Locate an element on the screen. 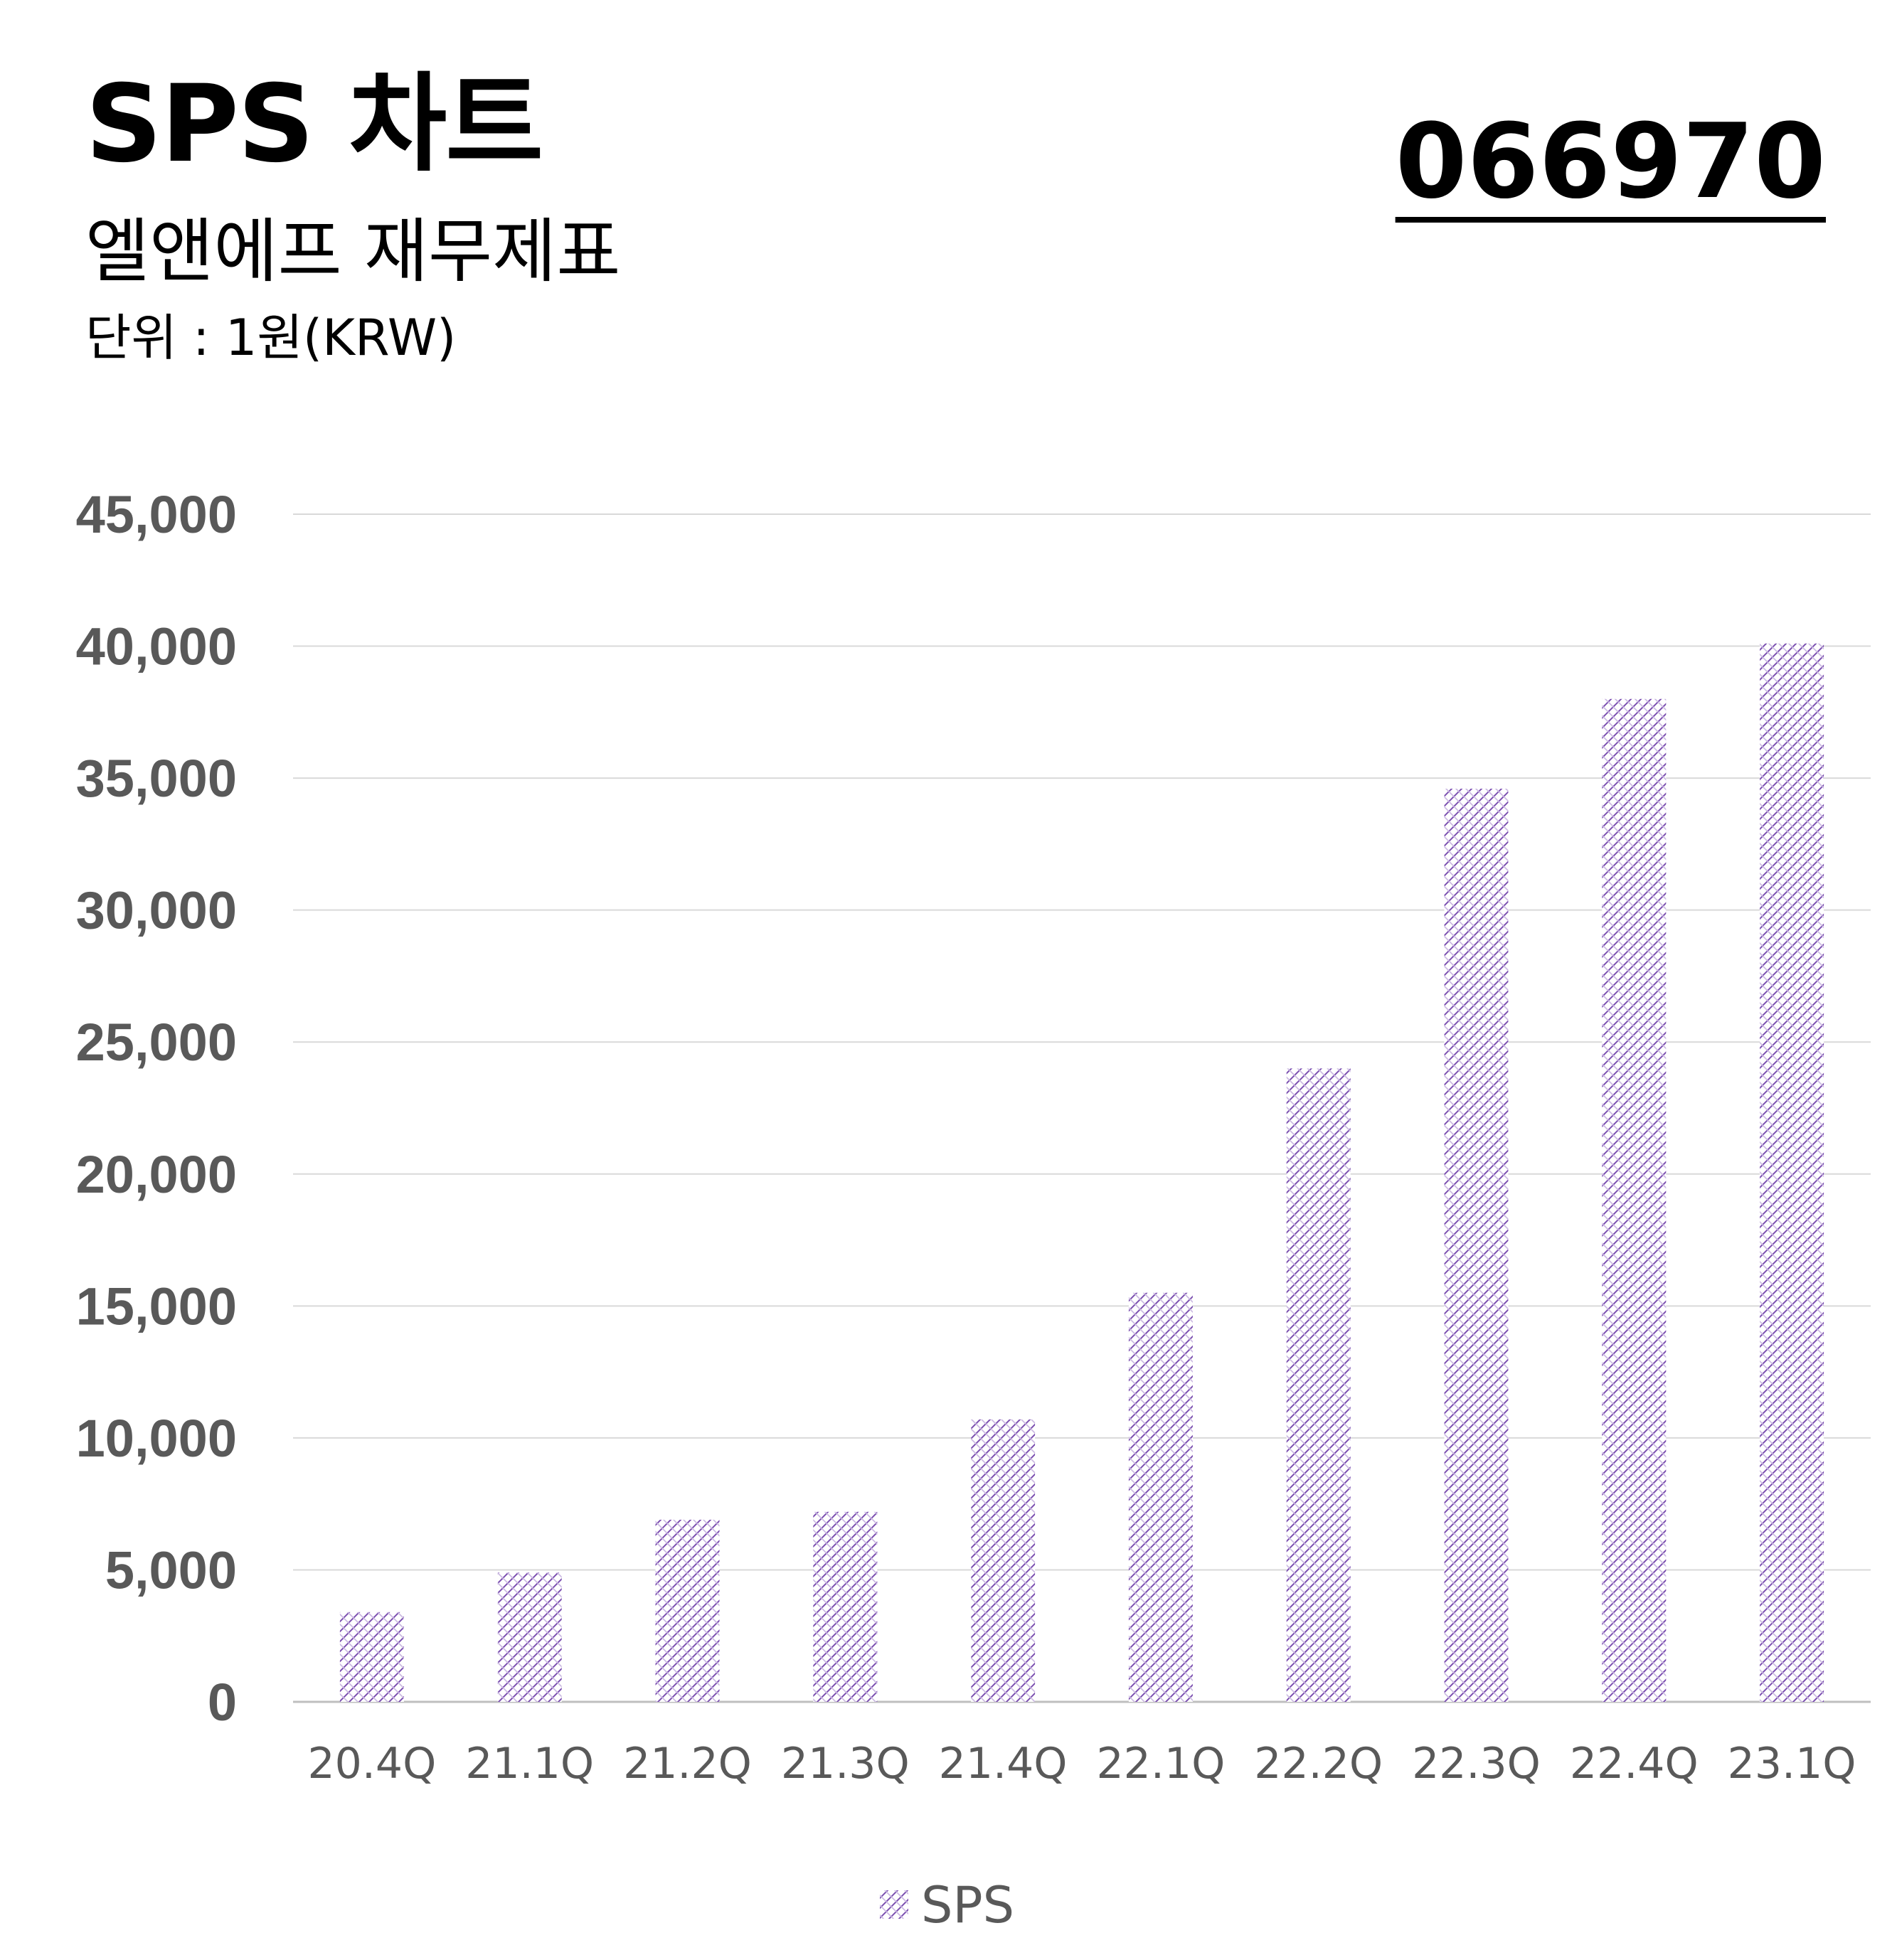 The image size is (1897, 1960). bar-21.4Q is located at coordinates (1003, 1560).